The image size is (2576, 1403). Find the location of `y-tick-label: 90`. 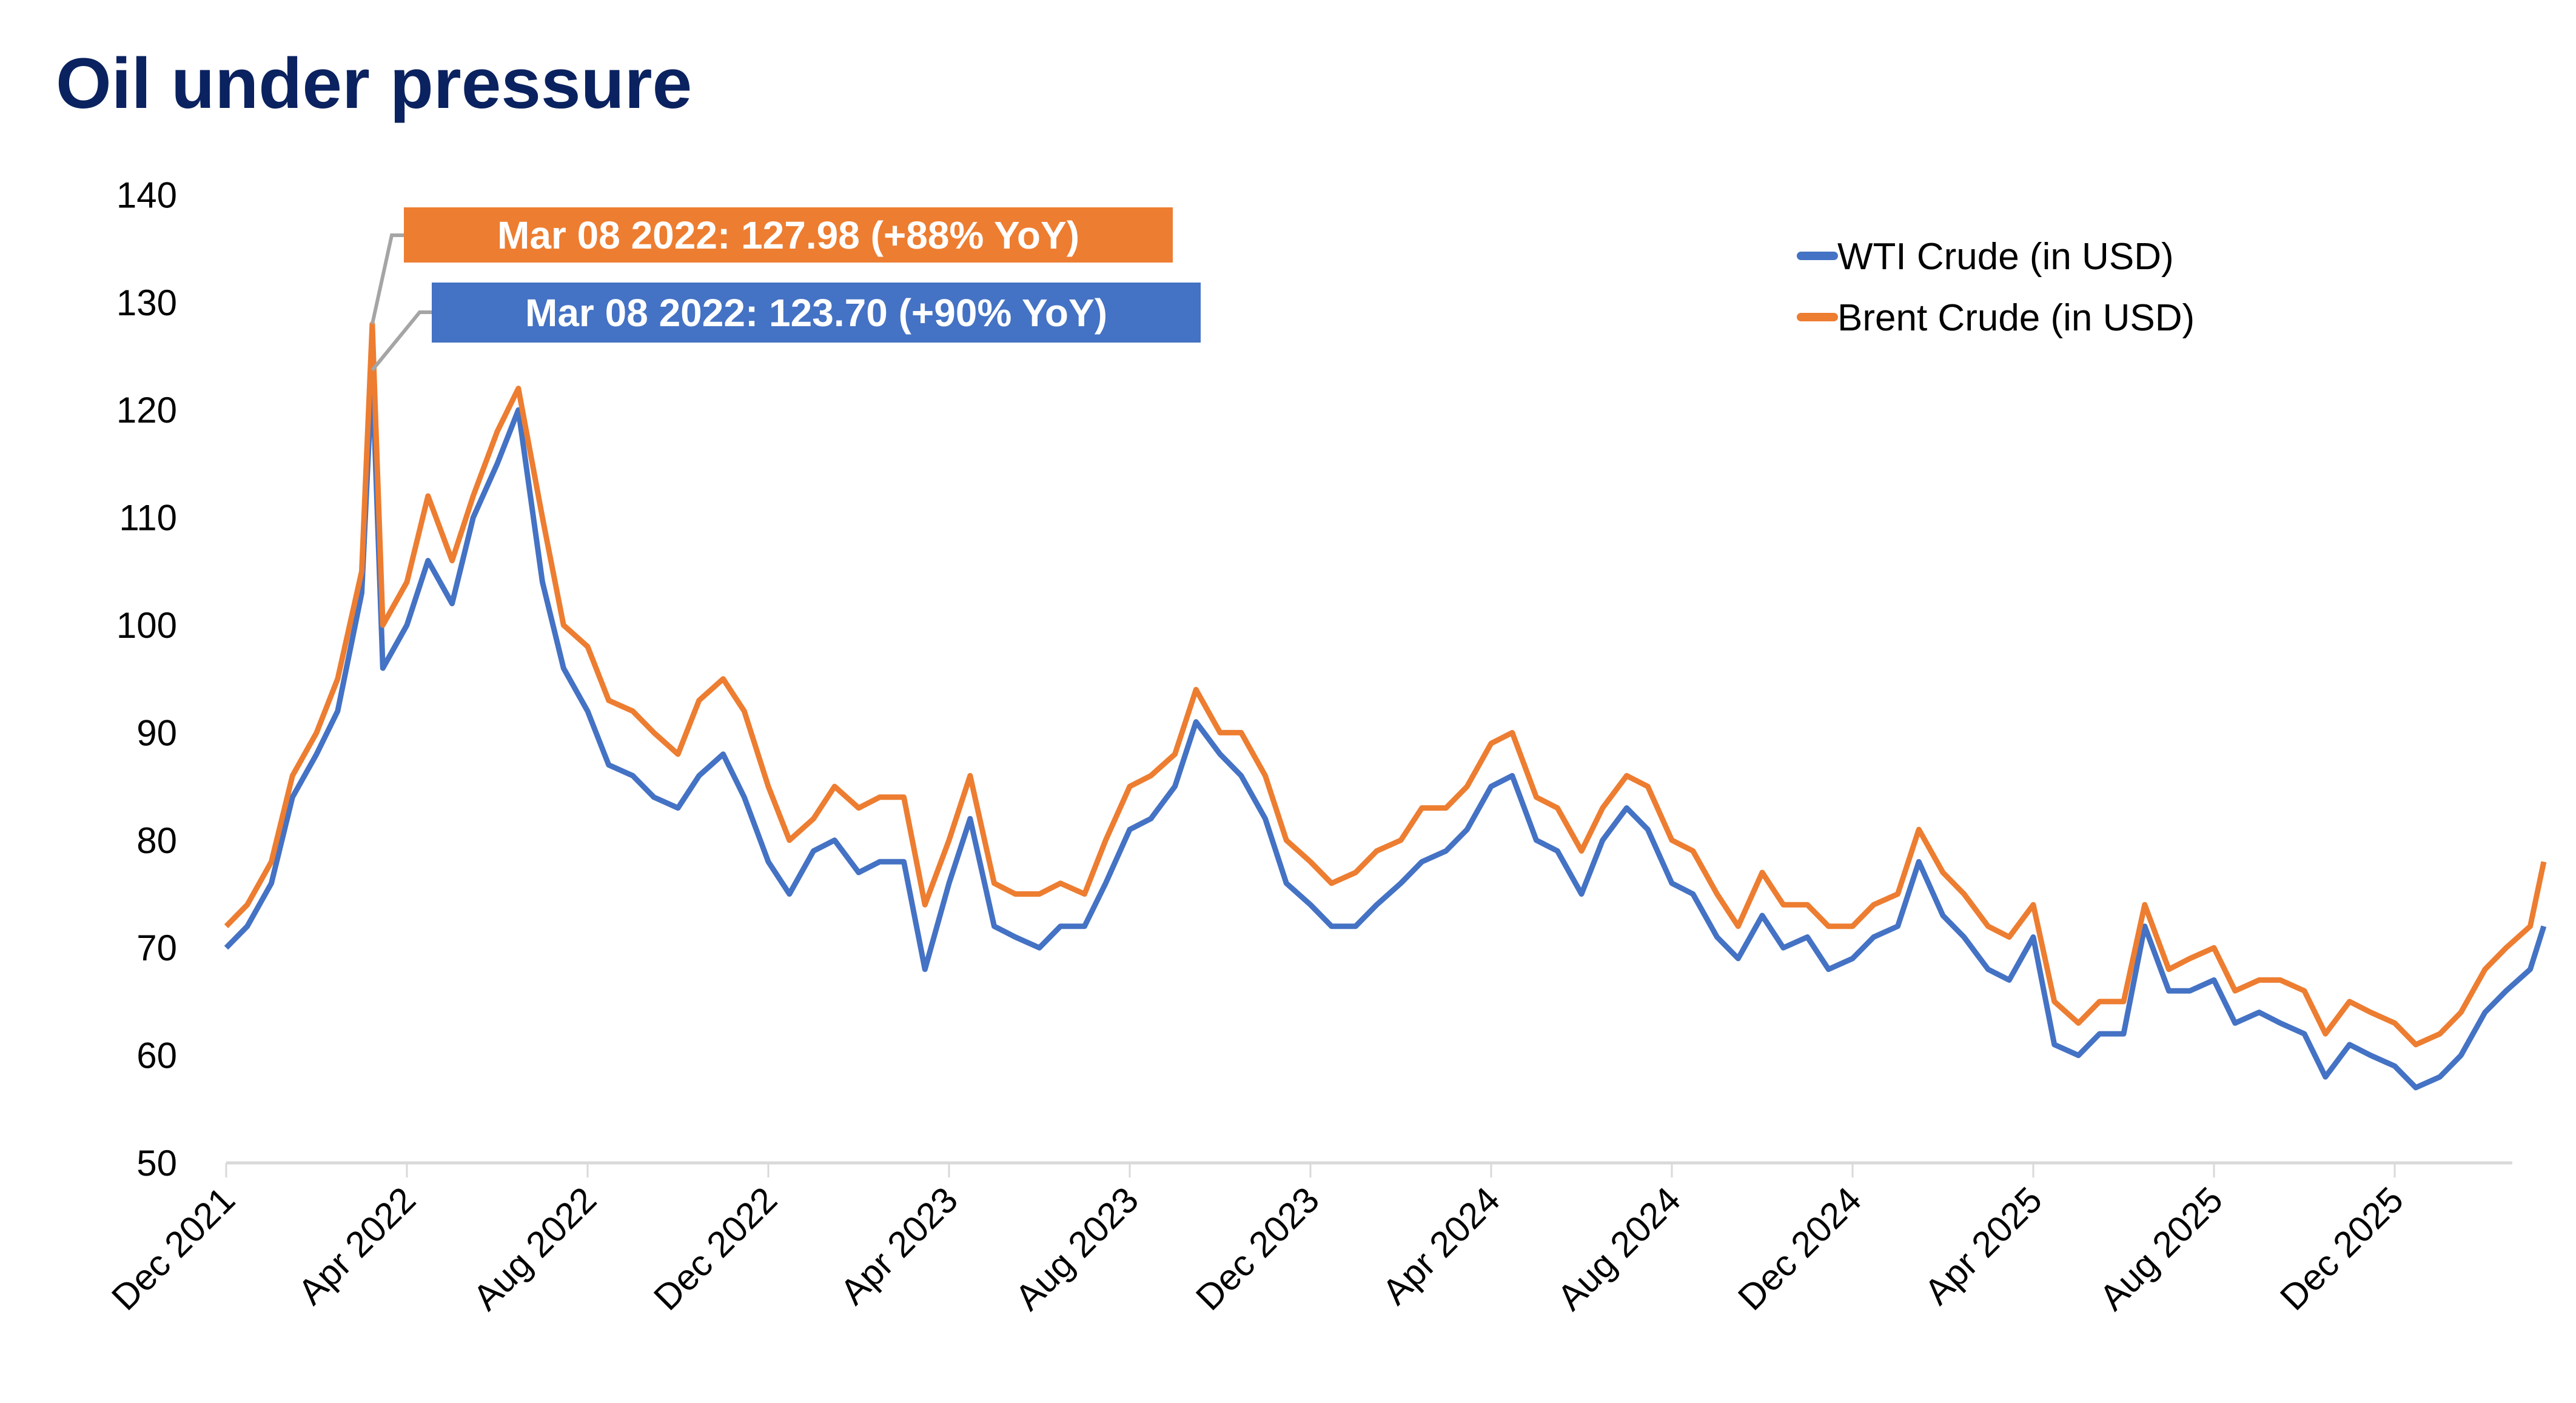

y-tick-label: 90 is located at coordinates (156, 732).